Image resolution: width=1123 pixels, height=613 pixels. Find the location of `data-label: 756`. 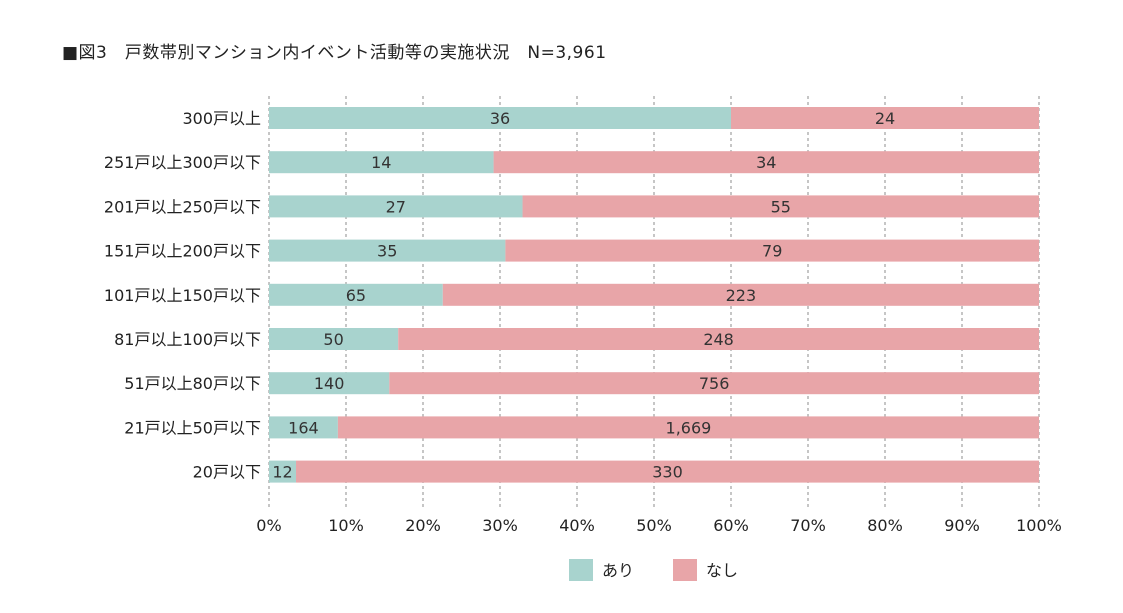

data-label: 756 is located at coordinates (714, 383).